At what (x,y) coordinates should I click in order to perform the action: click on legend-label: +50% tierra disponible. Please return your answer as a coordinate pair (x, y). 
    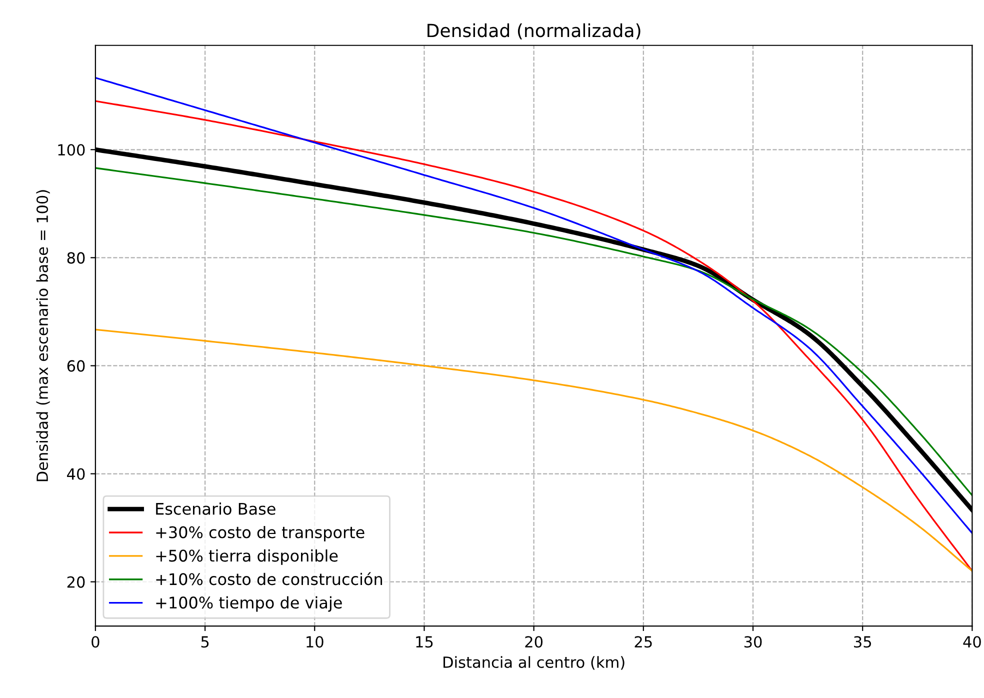
    Looking at the image, I should click on (247, 557).